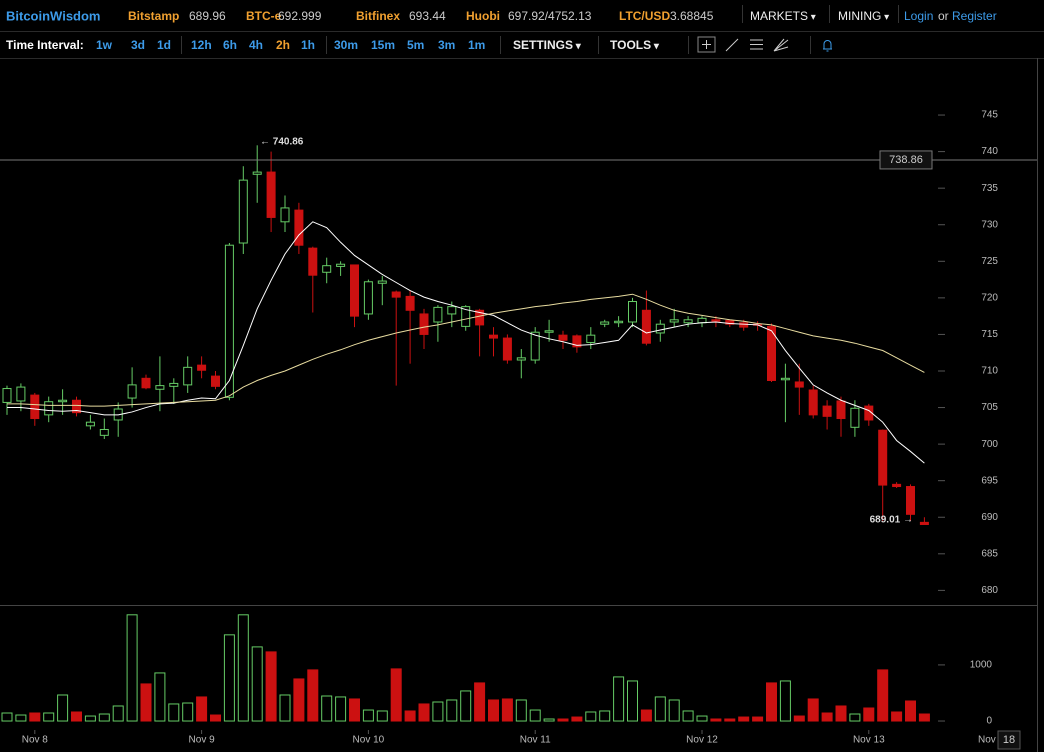 This screenshot has width=1044, height=752. What do you see at coordinates (827, 46) in the screenshot?
I see `alert-tool` at bounding box center [827, 46].